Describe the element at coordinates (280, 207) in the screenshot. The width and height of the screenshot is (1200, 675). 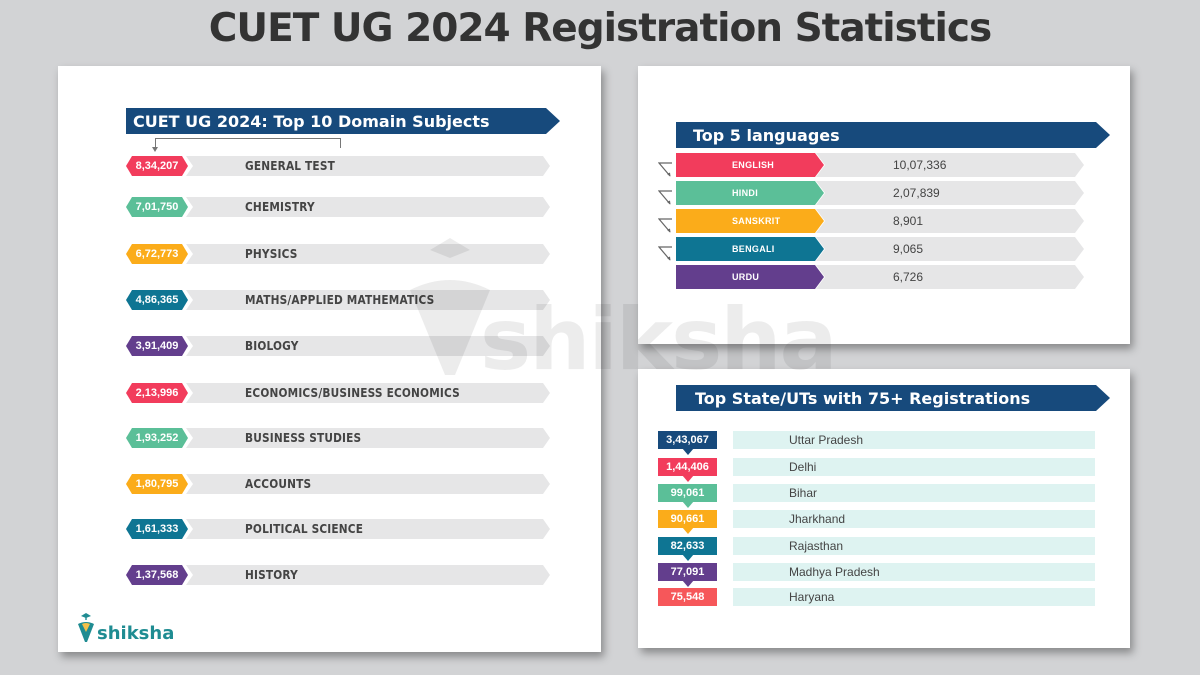
I see `subject-label: CHEMISTRY` at that location.